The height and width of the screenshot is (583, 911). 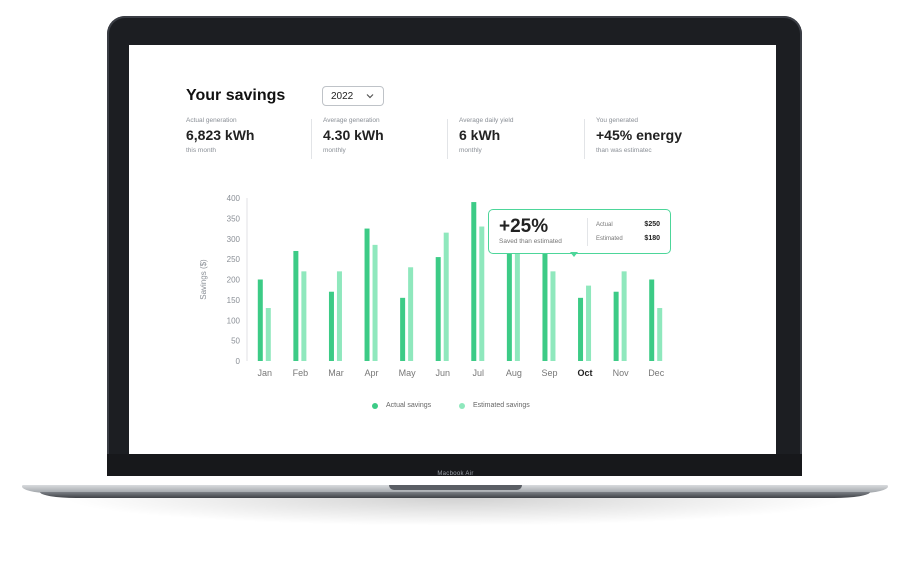 I want to click on legend-actual: Actual savings, so click(x=401, y=405).